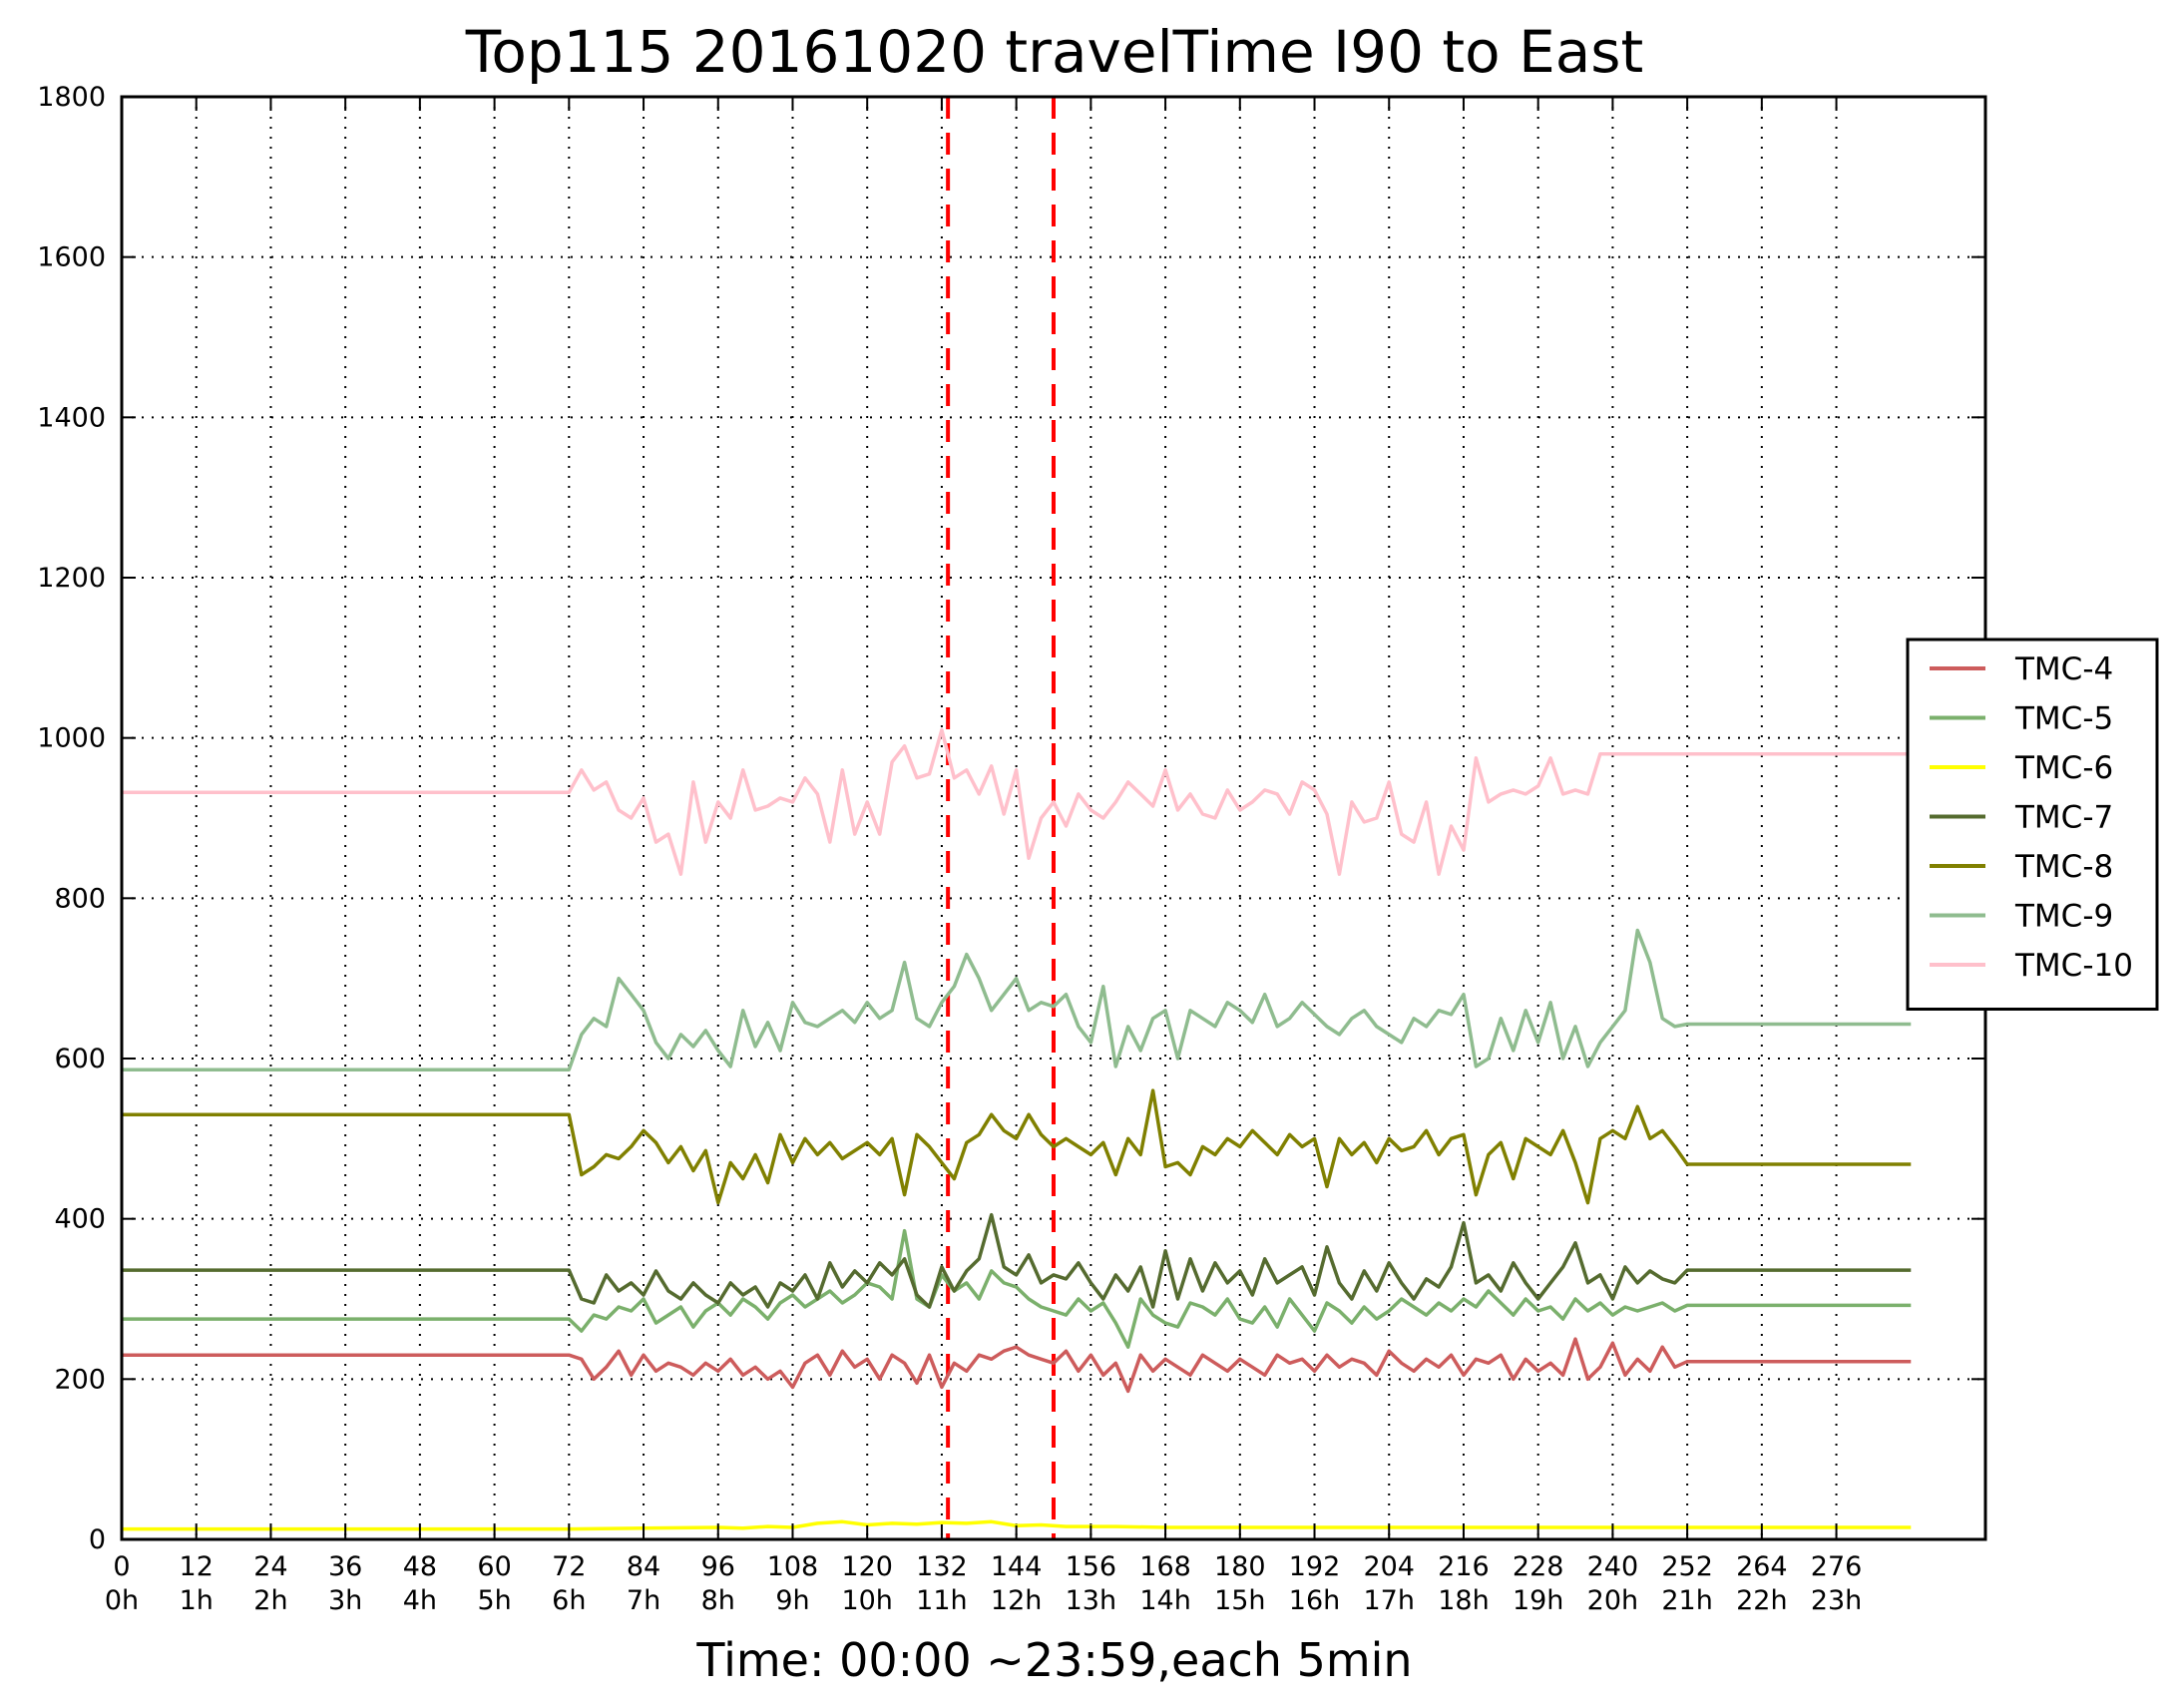  What do you see at coordinates (97, 1539) in the screenshot?
I see `y-tick-label: 0` at bounding box center [97, 1539].